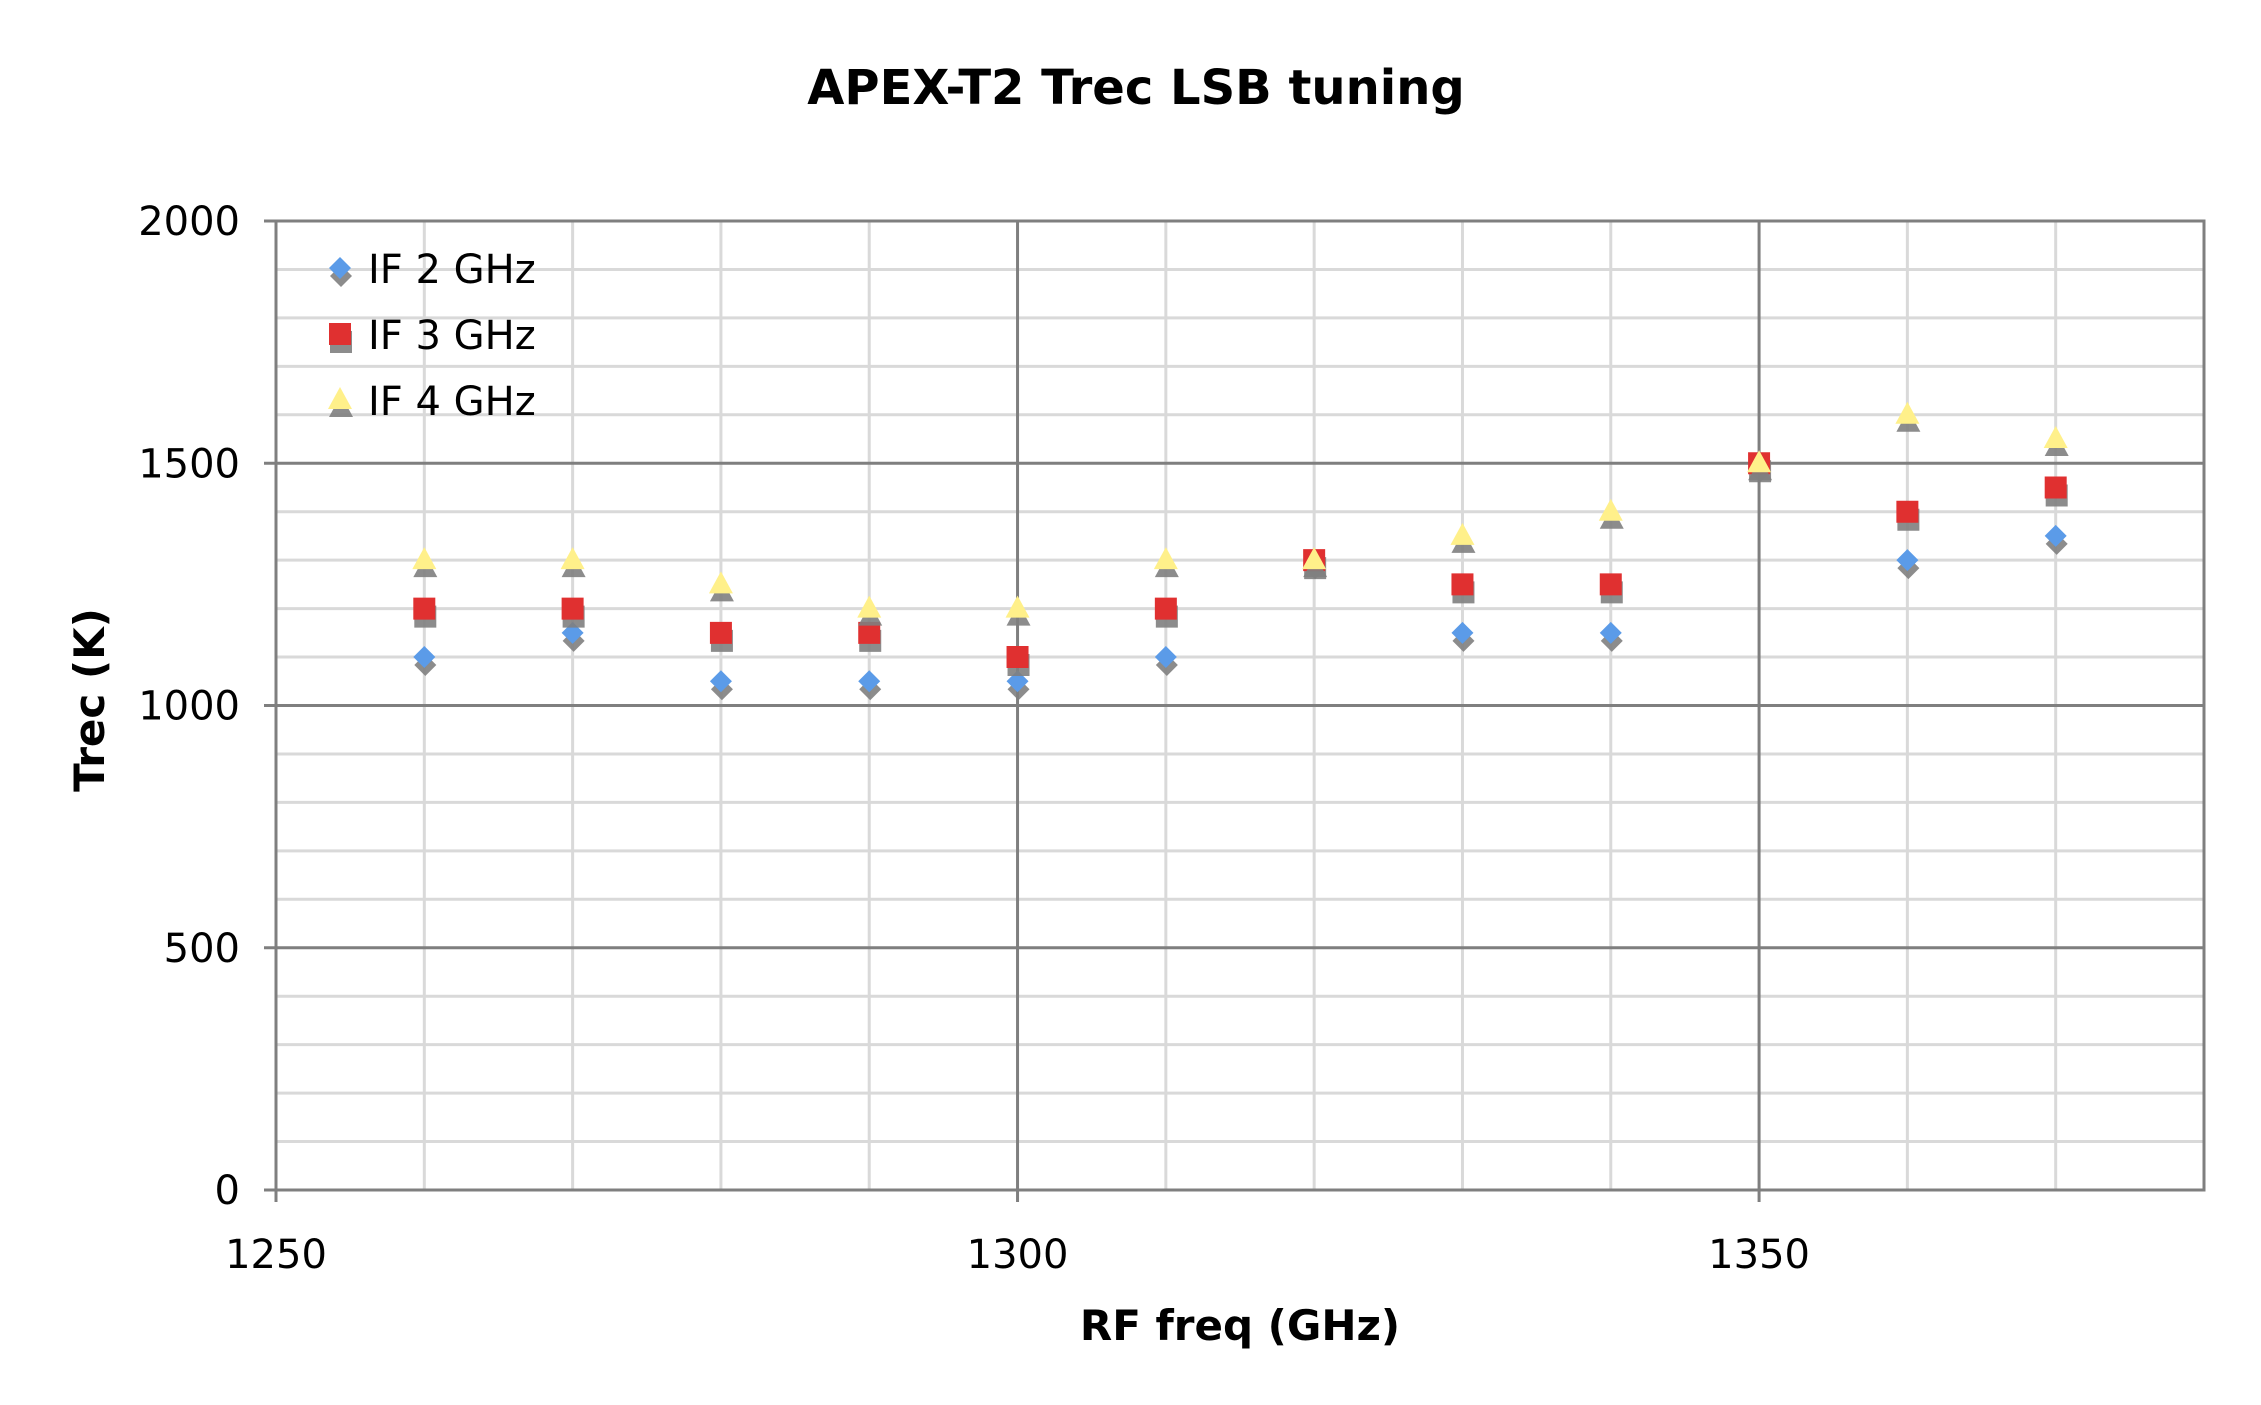 This screenshot has height=1405, width=2261. Describe the element at coordinates (452, 336) in the screenshot. I see `legend-label: IF 3 GHz` at that location.